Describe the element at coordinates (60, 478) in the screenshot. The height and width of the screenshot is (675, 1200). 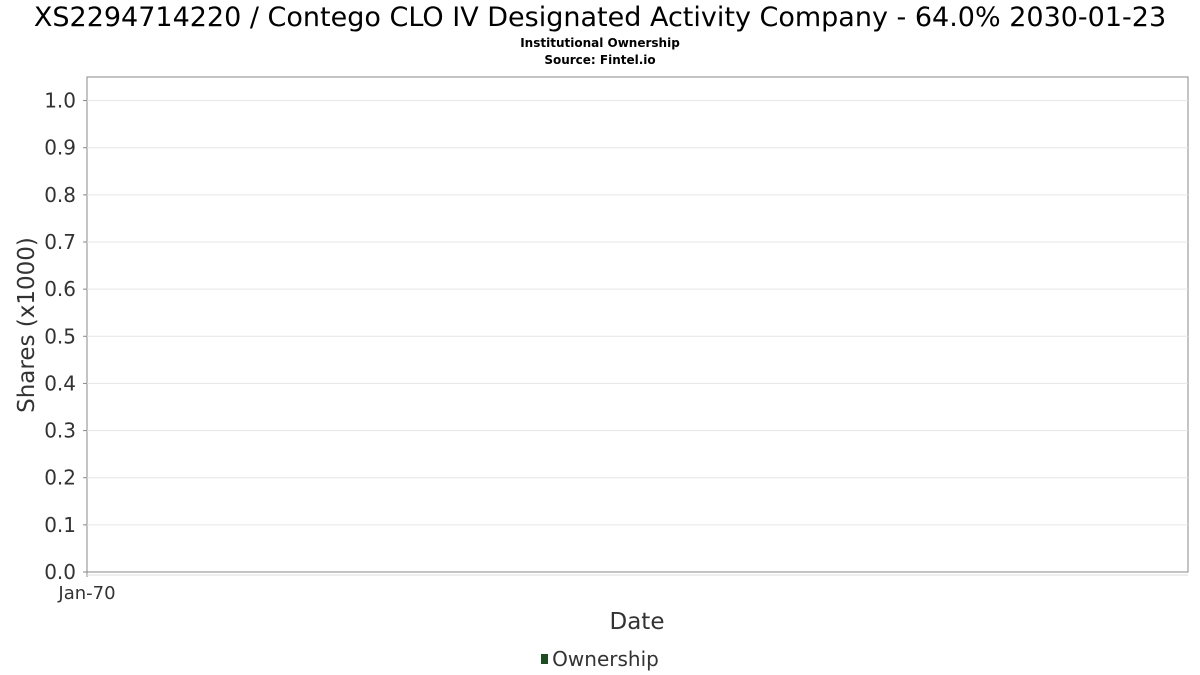
I see `y-tick-label: 0.2` at that location.